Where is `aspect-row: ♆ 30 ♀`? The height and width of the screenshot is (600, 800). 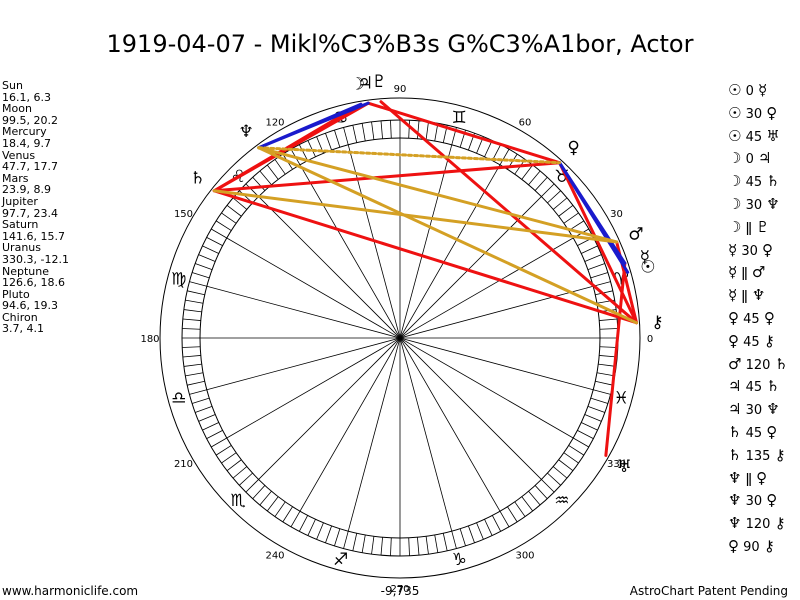 aspect-row: ♆ 30 ♀ is located at coordinates (758, 501).